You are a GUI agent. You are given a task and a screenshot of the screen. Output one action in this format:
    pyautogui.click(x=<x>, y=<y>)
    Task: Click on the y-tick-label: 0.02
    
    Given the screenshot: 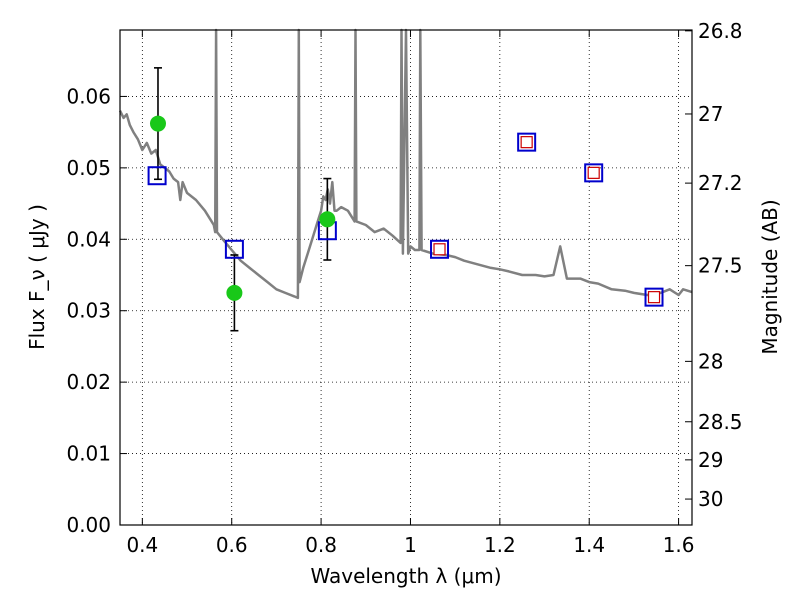 What is the action you would take?
    pyautogui.click(x=88, y=382)
    